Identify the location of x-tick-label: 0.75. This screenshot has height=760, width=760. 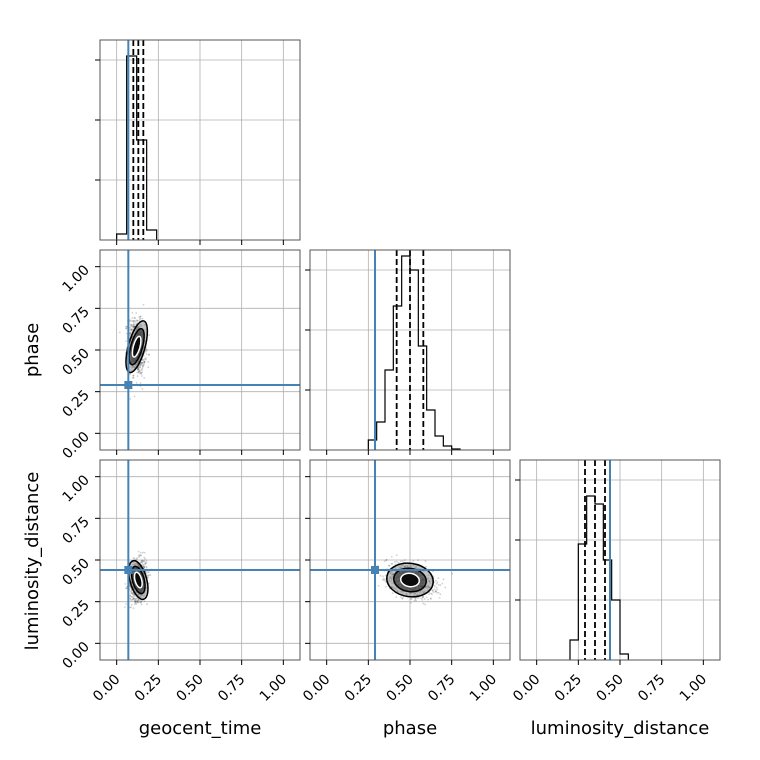
(231, 688).